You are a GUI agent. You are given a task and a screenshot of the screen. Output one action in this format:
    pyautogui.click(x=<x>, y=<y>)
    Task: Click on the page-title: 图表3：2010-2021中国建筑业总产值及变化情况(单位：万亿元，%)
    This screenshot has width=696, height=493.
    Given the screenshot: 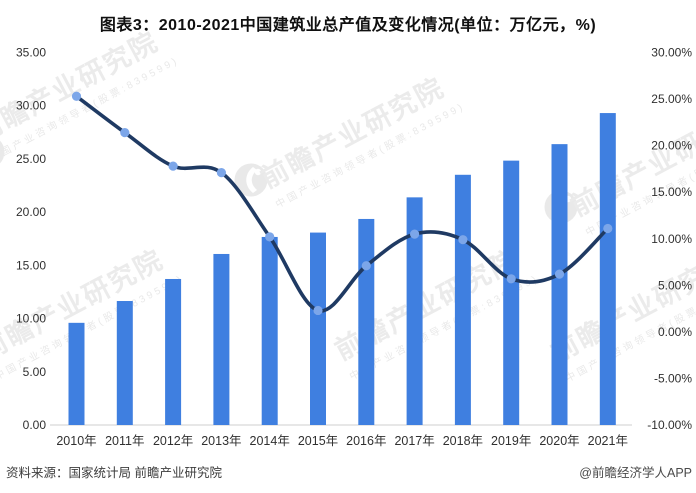 What is the action you would take?
    pyautogui.click(x=348, y=25)
    